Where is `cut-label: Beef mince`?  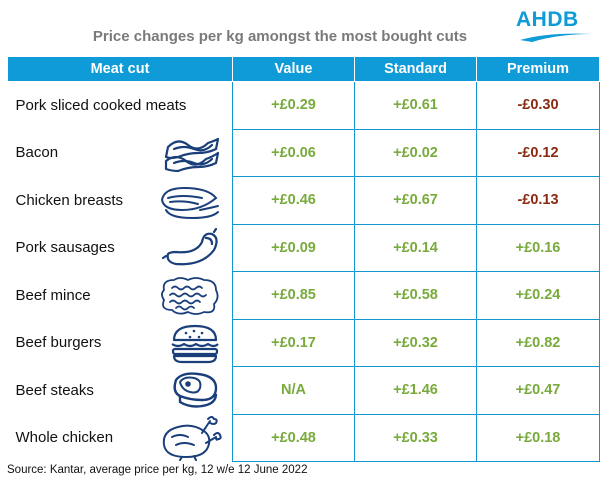 cut-label: Beef mince is located at coordinates (53, 295).